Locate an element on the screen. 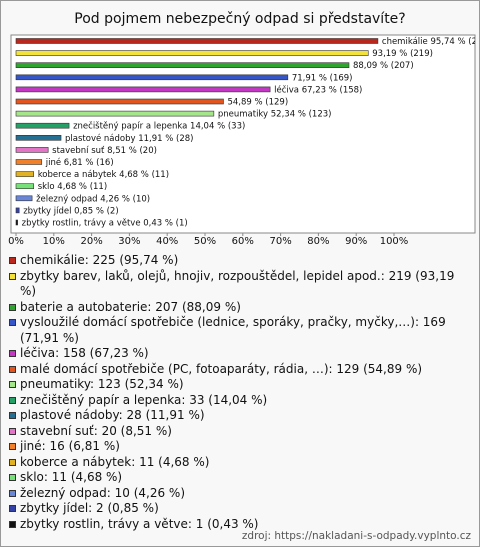  legend-label: chemikálie: 225 (95,74 %) is located at coordinates (99, 260).